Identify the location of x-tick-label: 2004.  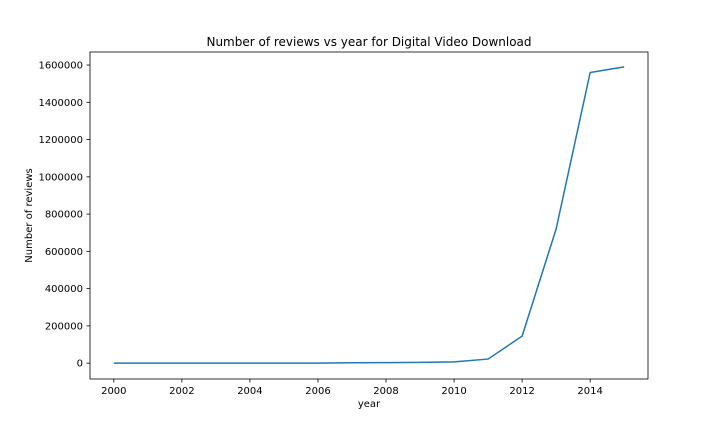
(249, 391).